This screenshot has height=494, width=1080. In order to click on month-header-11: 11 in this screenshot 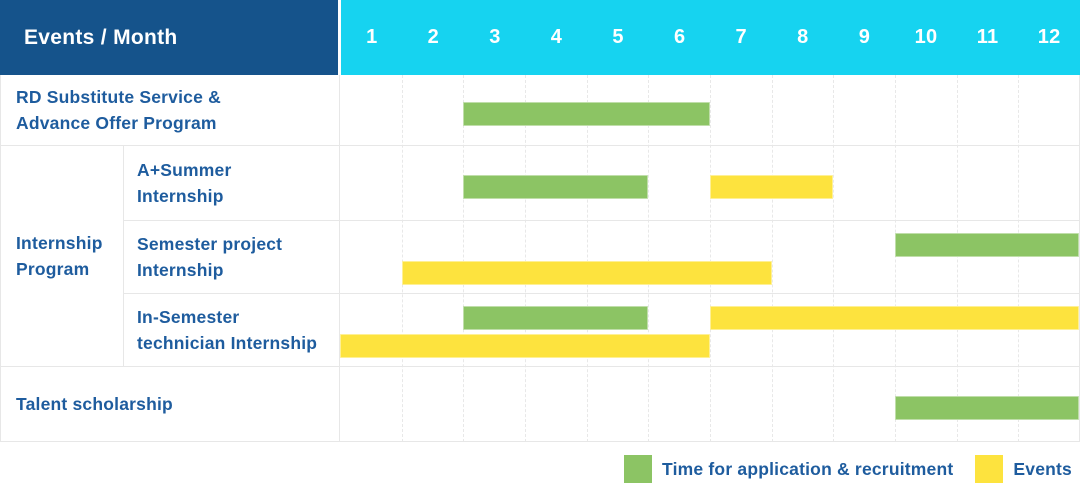, I will do `click(987, 37)`.